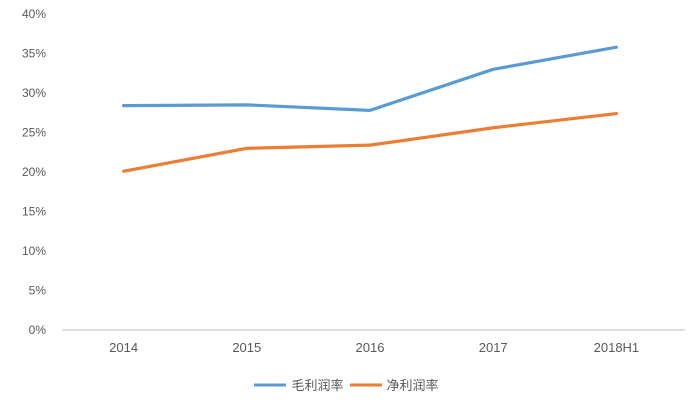 The width and height of the screenshot is (693, 404). I want to click on series-line-净利润率, so click(370, 142).